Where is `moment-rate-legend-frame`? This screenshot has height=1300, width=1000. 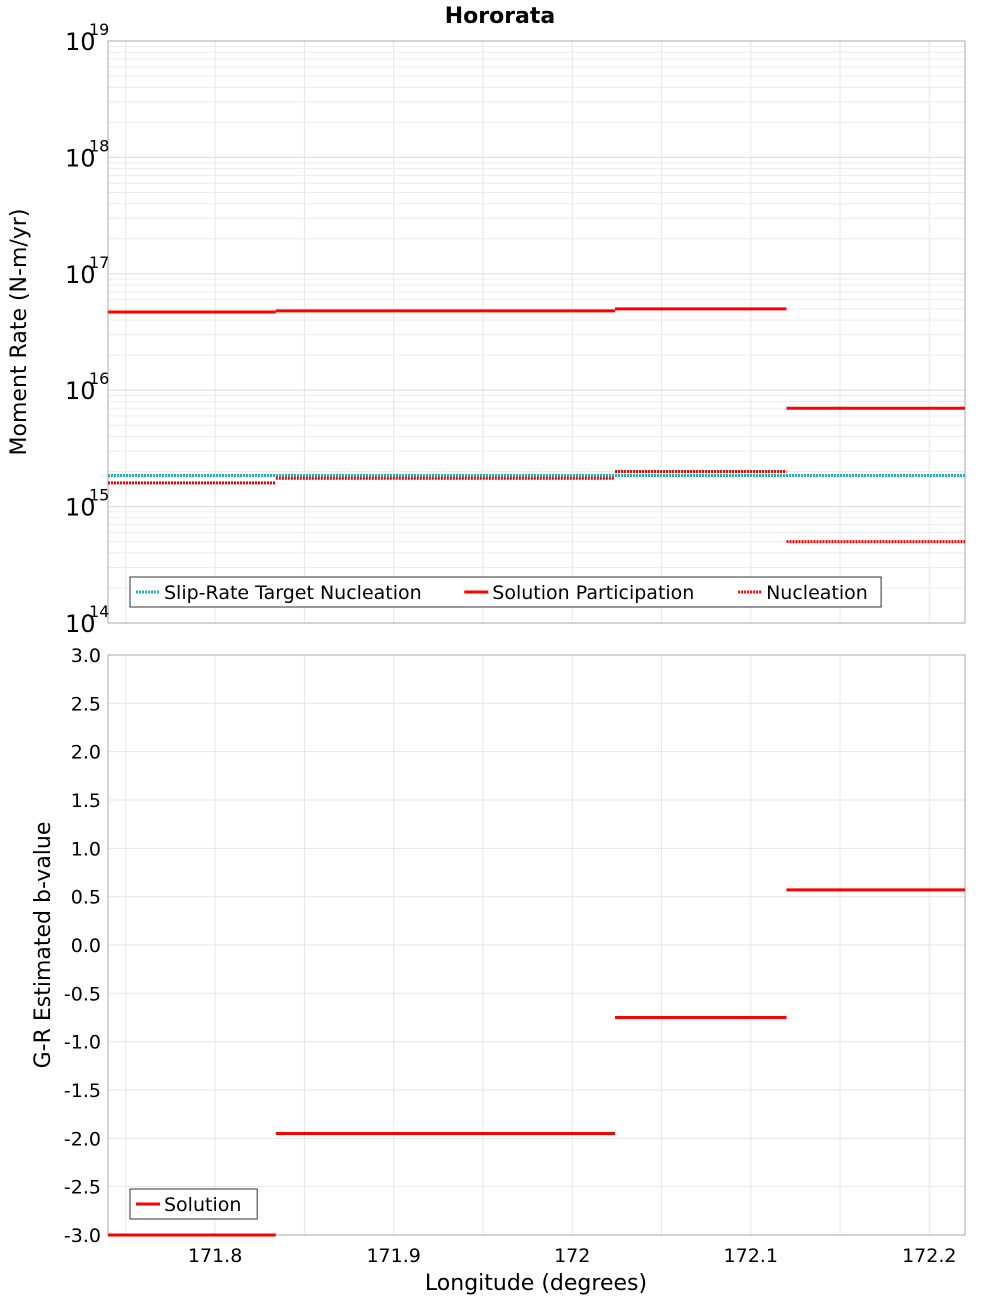 moment-rate-legend-frame is located at coordinates (505, 592).